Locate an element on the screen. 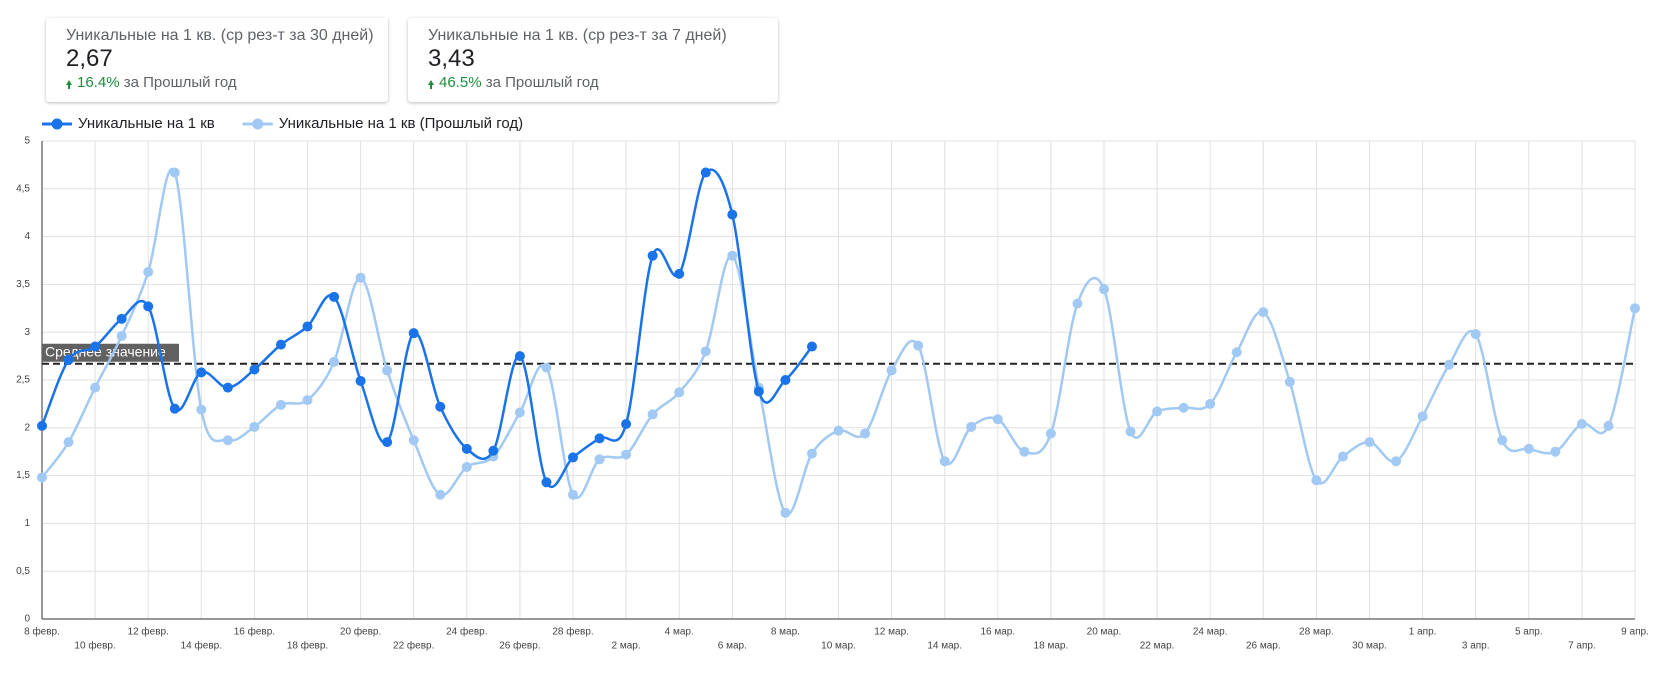  y-tick-label: 2,5 is located at coordinates (23, 380).